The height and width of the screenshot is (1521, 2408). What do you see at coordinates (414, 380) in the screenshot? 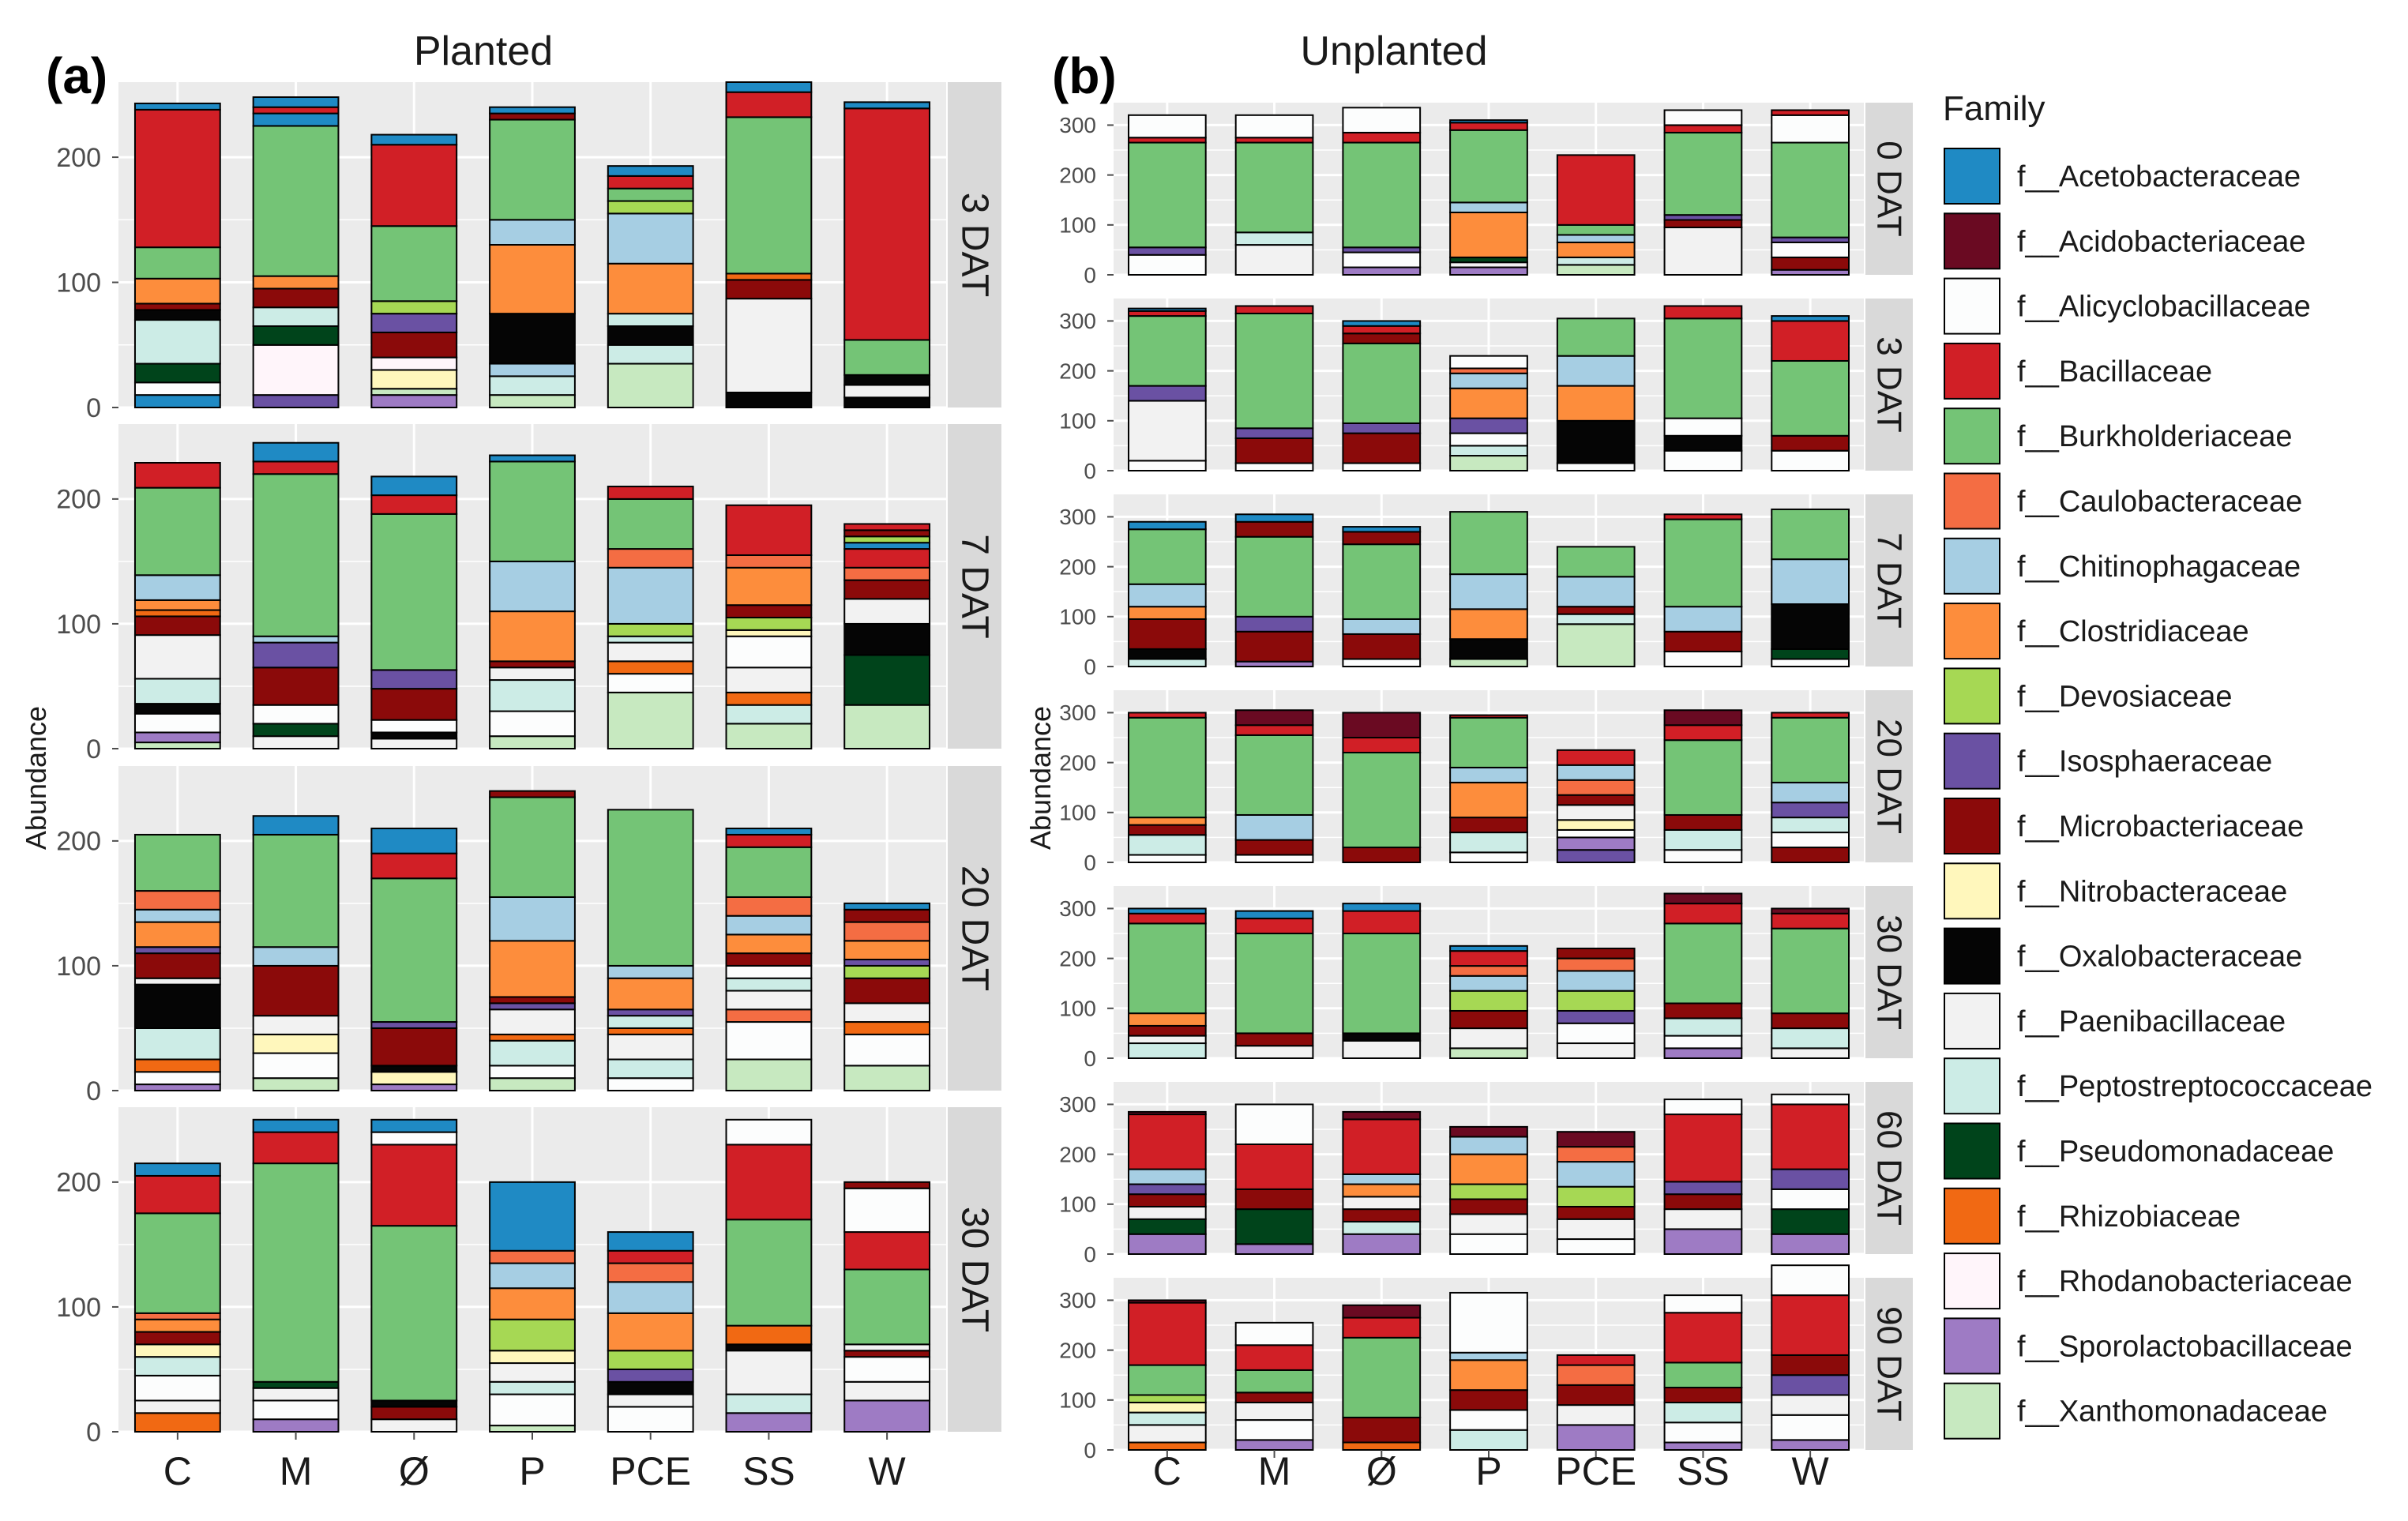
I see `bar-segment-f-nitrobacteraceae` at bounding box center [414, 380].